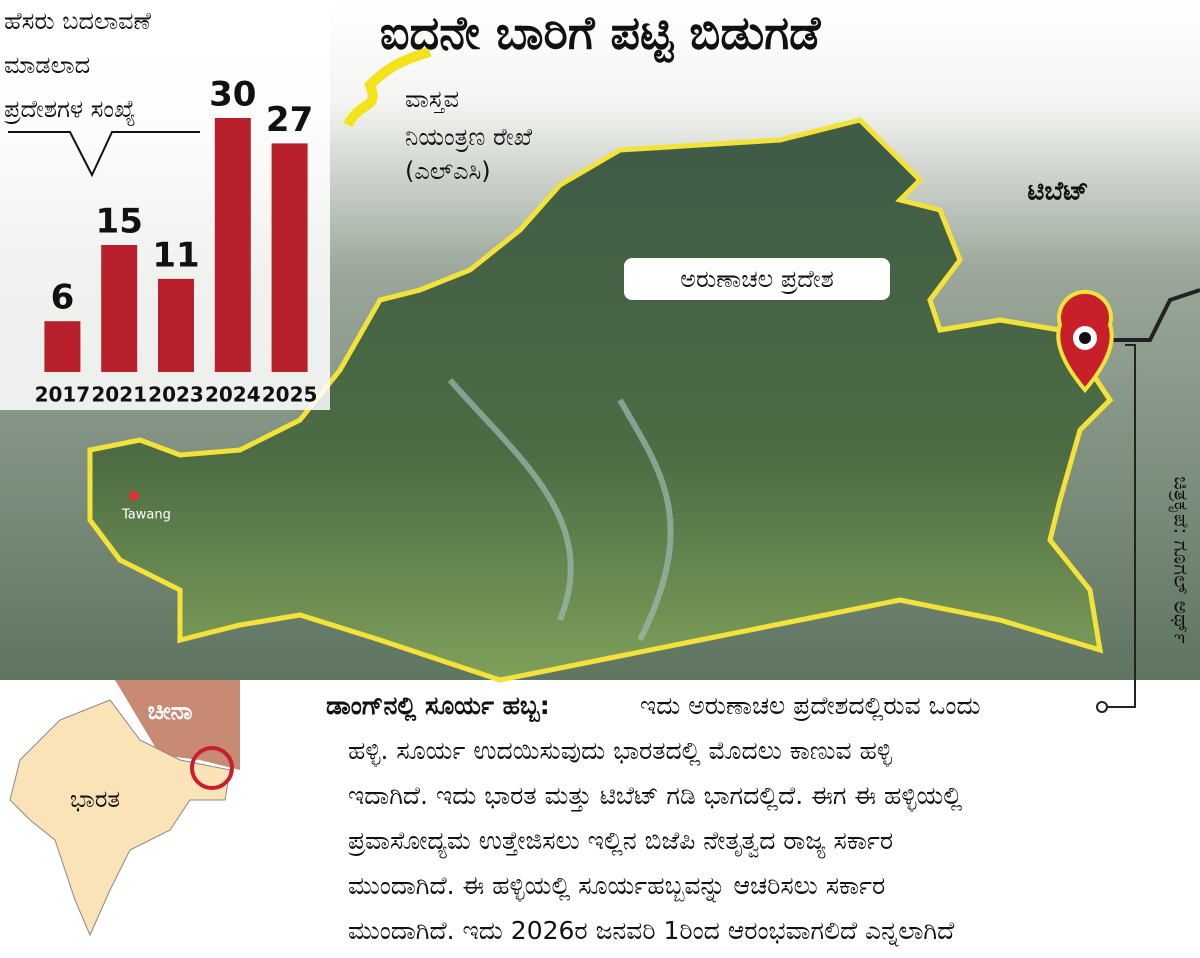 The height and width of the screenshot is (958, 1200). Describe the element at coordinates (70, 110) in the screenshot. I see `chart-title: ಪ್ರದೇಶಗಳ ಸಂಖ್ಯೆ` at that location.